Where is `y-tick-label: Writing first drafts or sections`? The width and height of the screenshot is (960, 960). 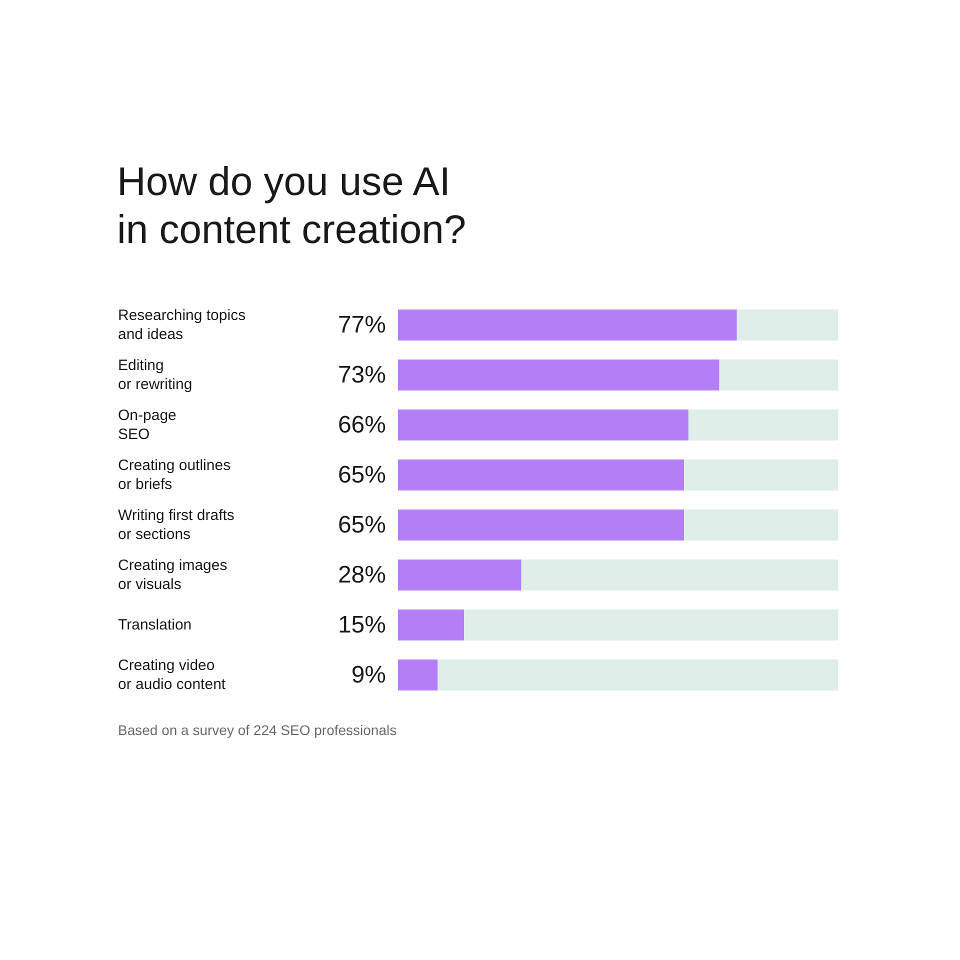 y-tick-label: Writing first drafts or sections is located at coordinates (176, 525).